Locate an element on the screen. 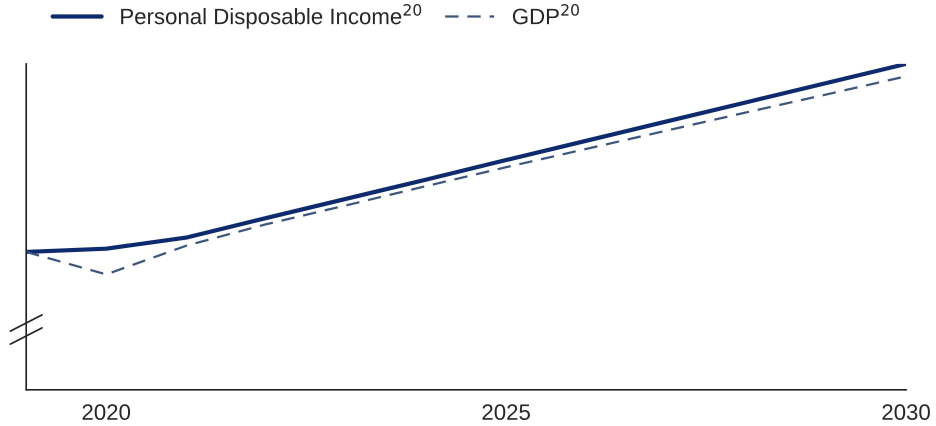 Image resolution: width=936 pixels, height=426 pixels. x-tick-label: 2025 is located at coordinates (506, 412).